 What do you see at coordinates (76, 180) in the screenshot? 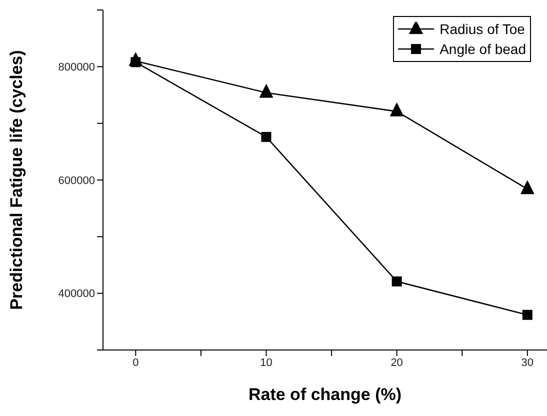
I see `y-tick-label: 600000` at bounding box center [76, 180].